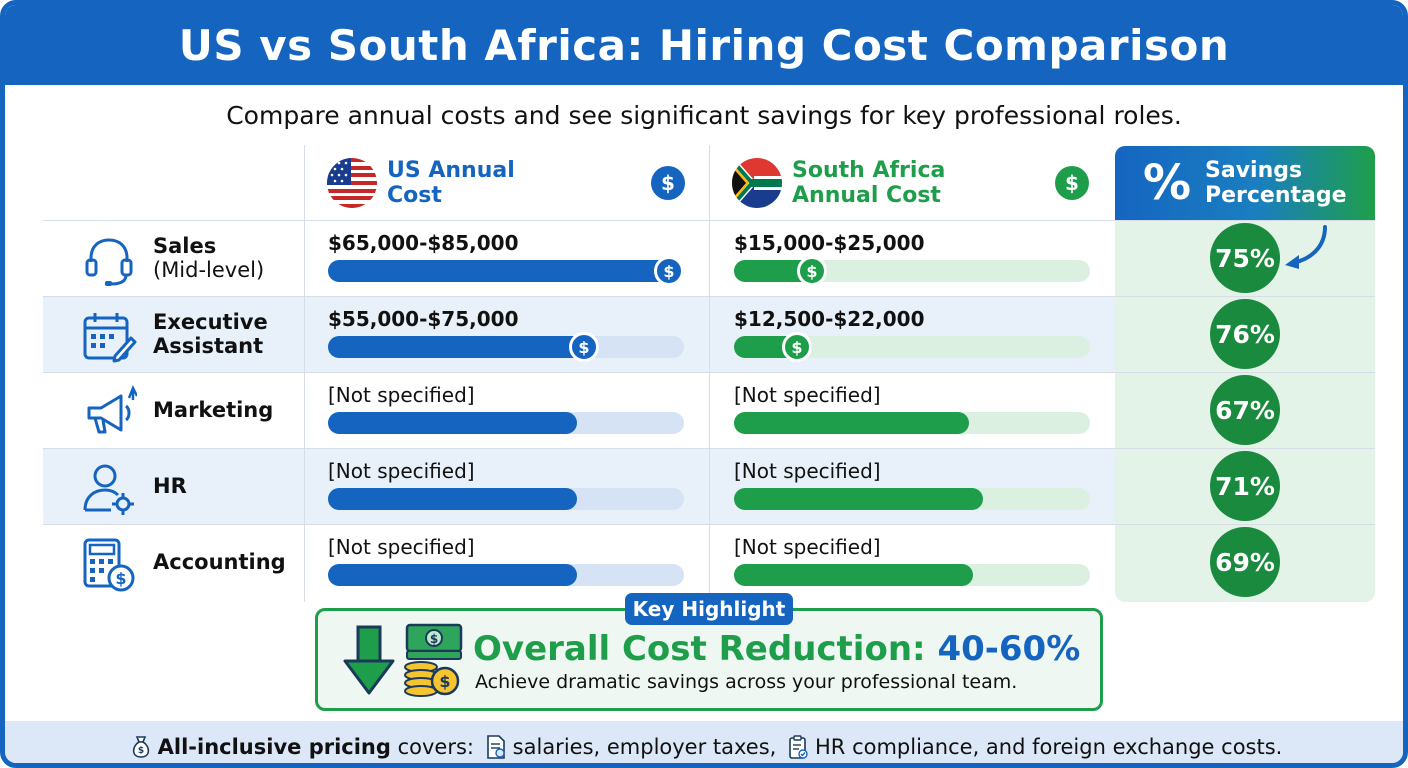  Describe the element at coordinates (757, 183) in the screenshot. I see `south-africa-flag-icon` at that location.